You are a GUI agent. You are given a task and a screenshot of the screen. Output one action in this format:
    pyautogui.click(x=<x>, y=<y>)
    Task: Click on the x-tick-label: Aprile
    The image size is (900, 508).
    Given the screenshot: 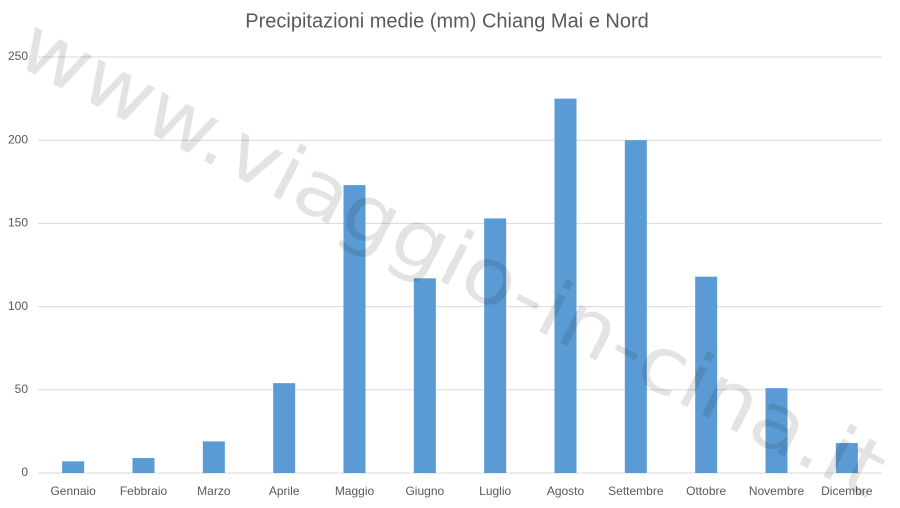 What is the action you would take?
    pyautogui.click(x=284, y=491)
    